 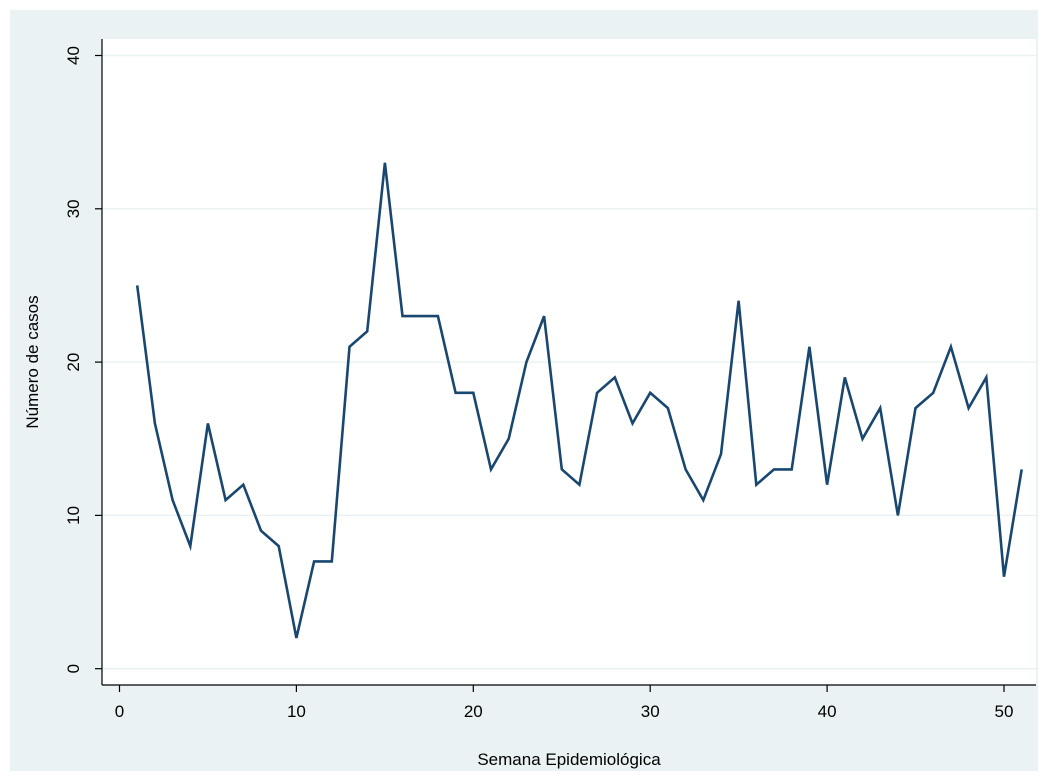 I want to click on x-axis-label: Semana Epidemiológica, so click(x=569, y=759).